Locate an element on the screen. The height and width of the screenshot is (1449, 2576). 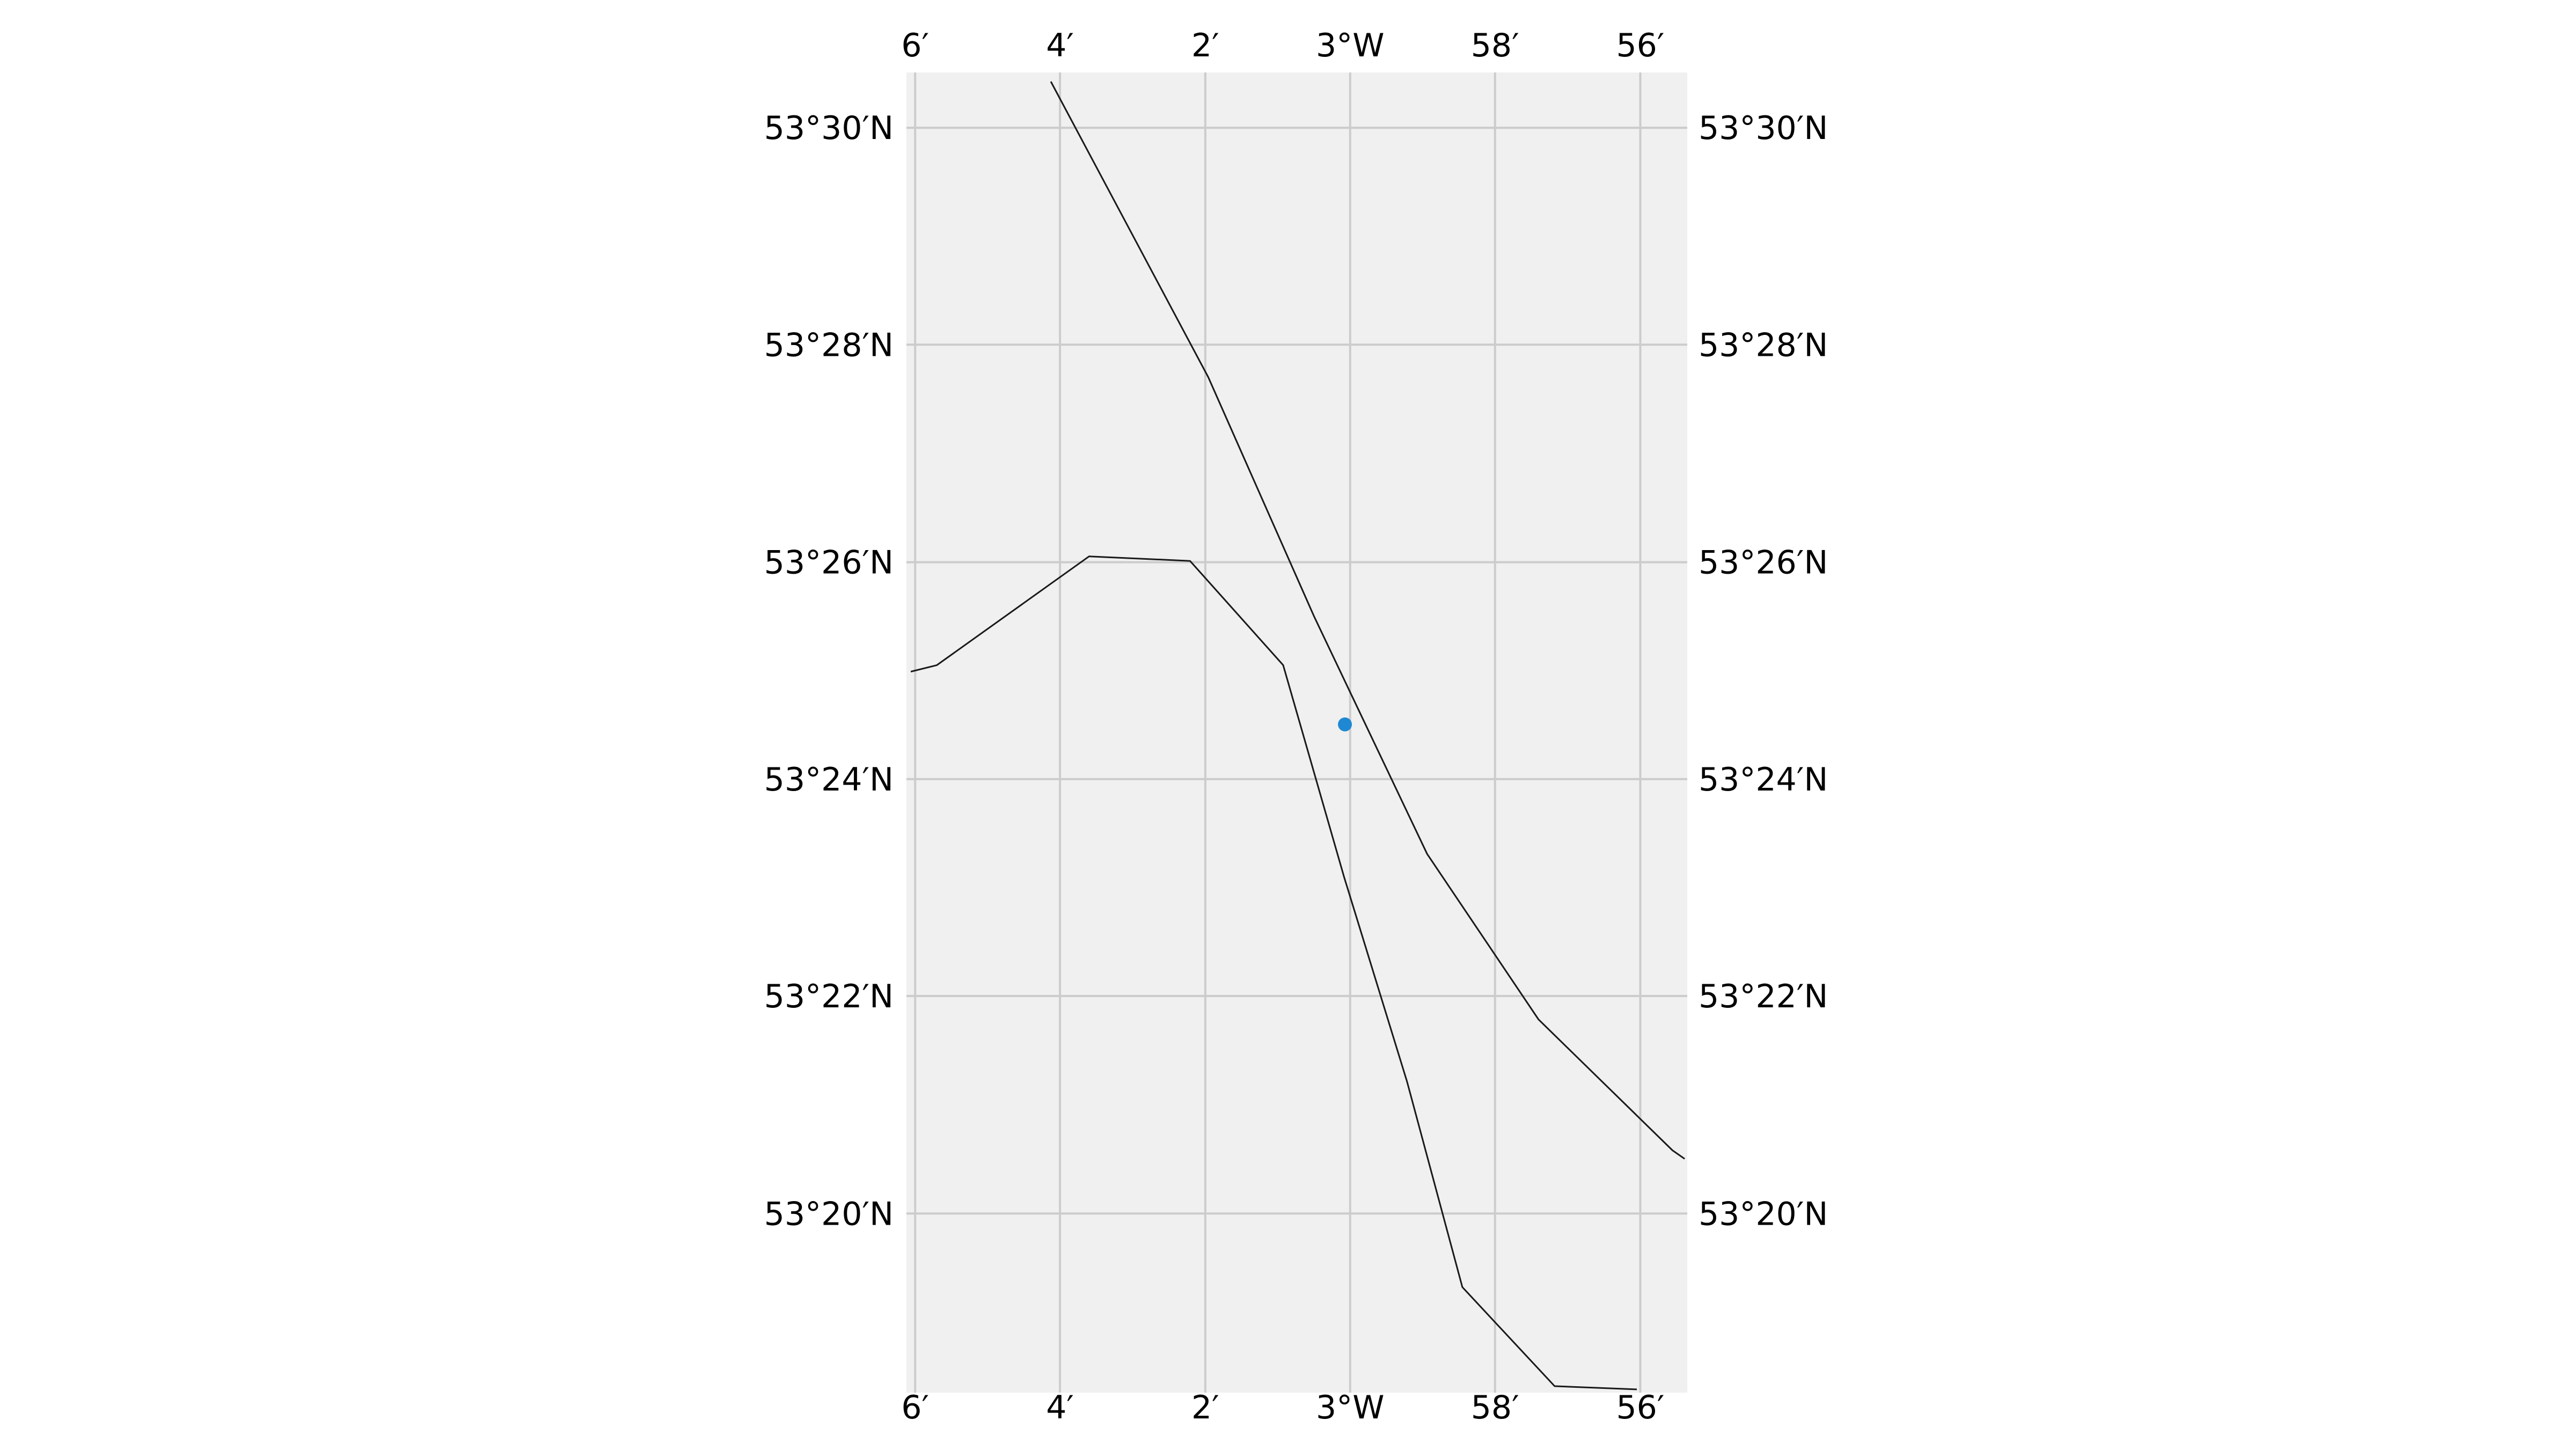
lat-label-left: 53°28′N is located at coordinates (829, 345).